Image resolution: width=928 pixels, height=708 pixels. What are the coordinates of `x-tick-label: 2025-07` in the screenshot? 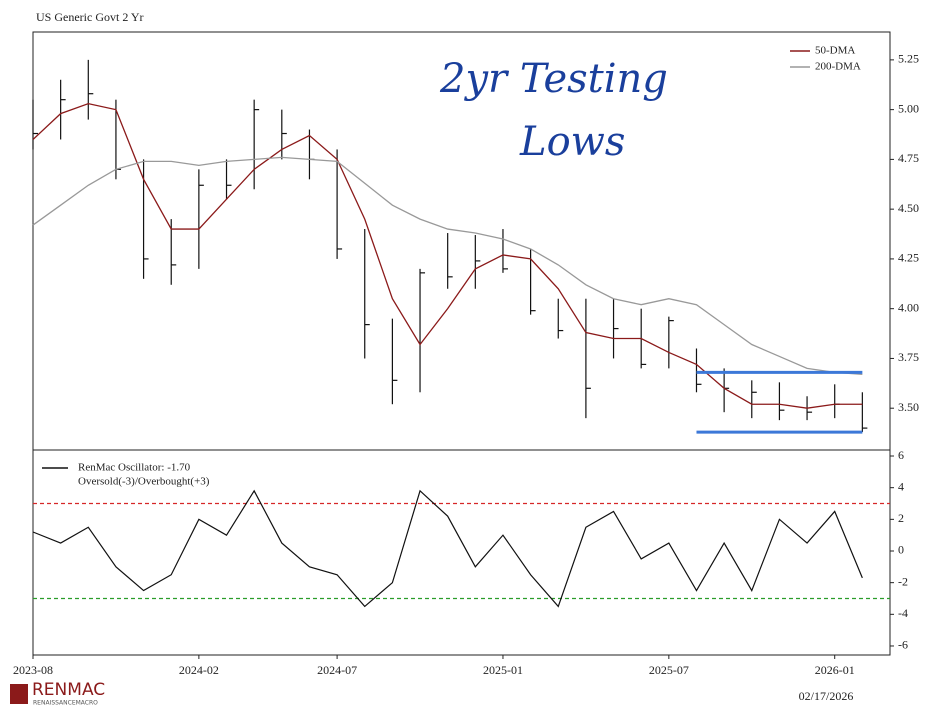 It's located at (669, 670).